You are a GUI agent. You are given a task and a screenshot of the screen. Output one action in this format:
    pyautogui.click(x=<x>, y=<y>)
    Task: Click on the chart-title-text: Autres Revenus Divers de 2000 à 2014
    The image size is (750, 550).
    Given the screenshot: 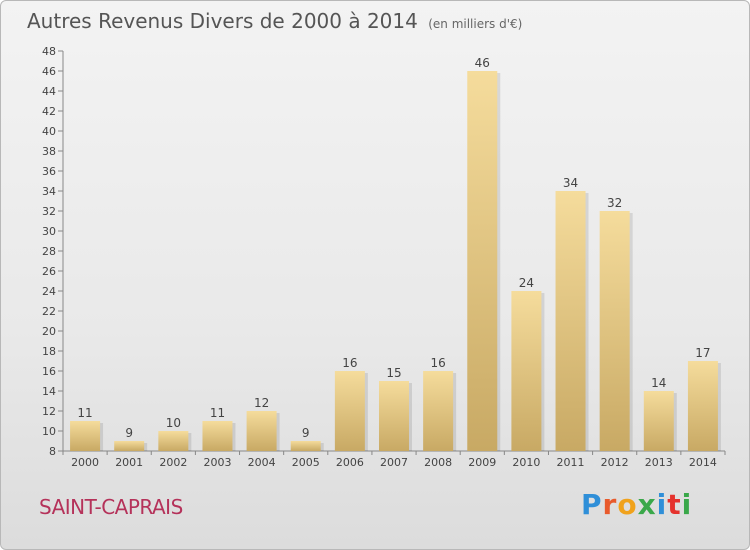 What is the action you would take?
    pyautogui.click(x=222, y=21)
    